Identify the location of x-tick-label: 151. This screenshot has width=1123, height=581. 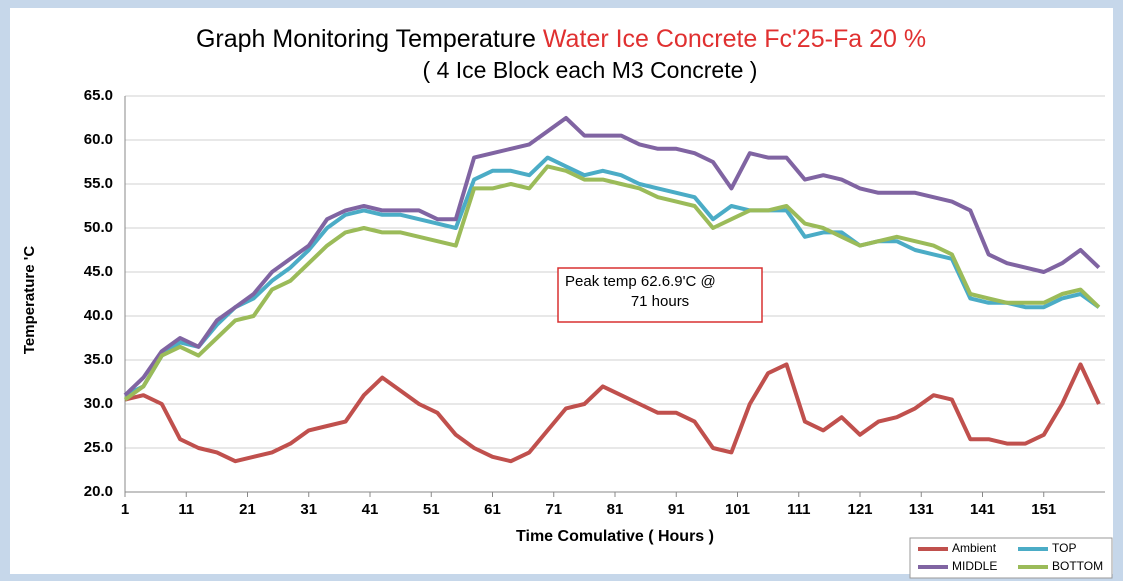
(1043, 509).